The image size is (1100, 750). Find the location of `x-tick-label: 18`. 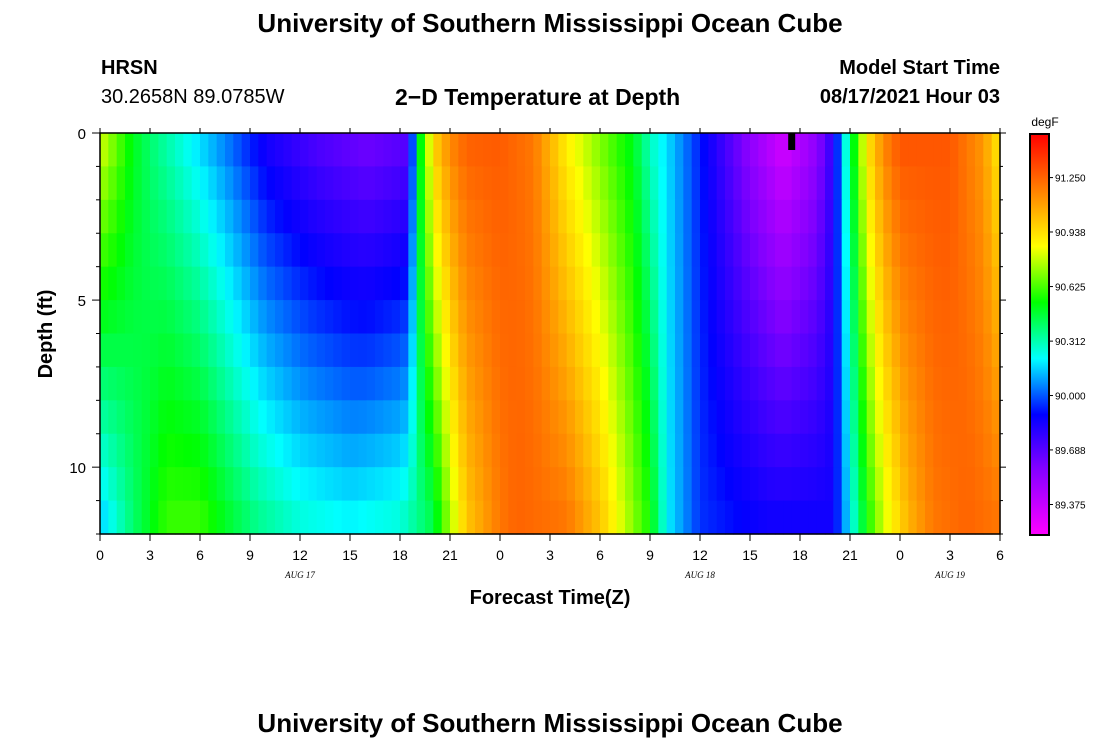

x-tick-label: 18 is located at coordinates (800, 555).